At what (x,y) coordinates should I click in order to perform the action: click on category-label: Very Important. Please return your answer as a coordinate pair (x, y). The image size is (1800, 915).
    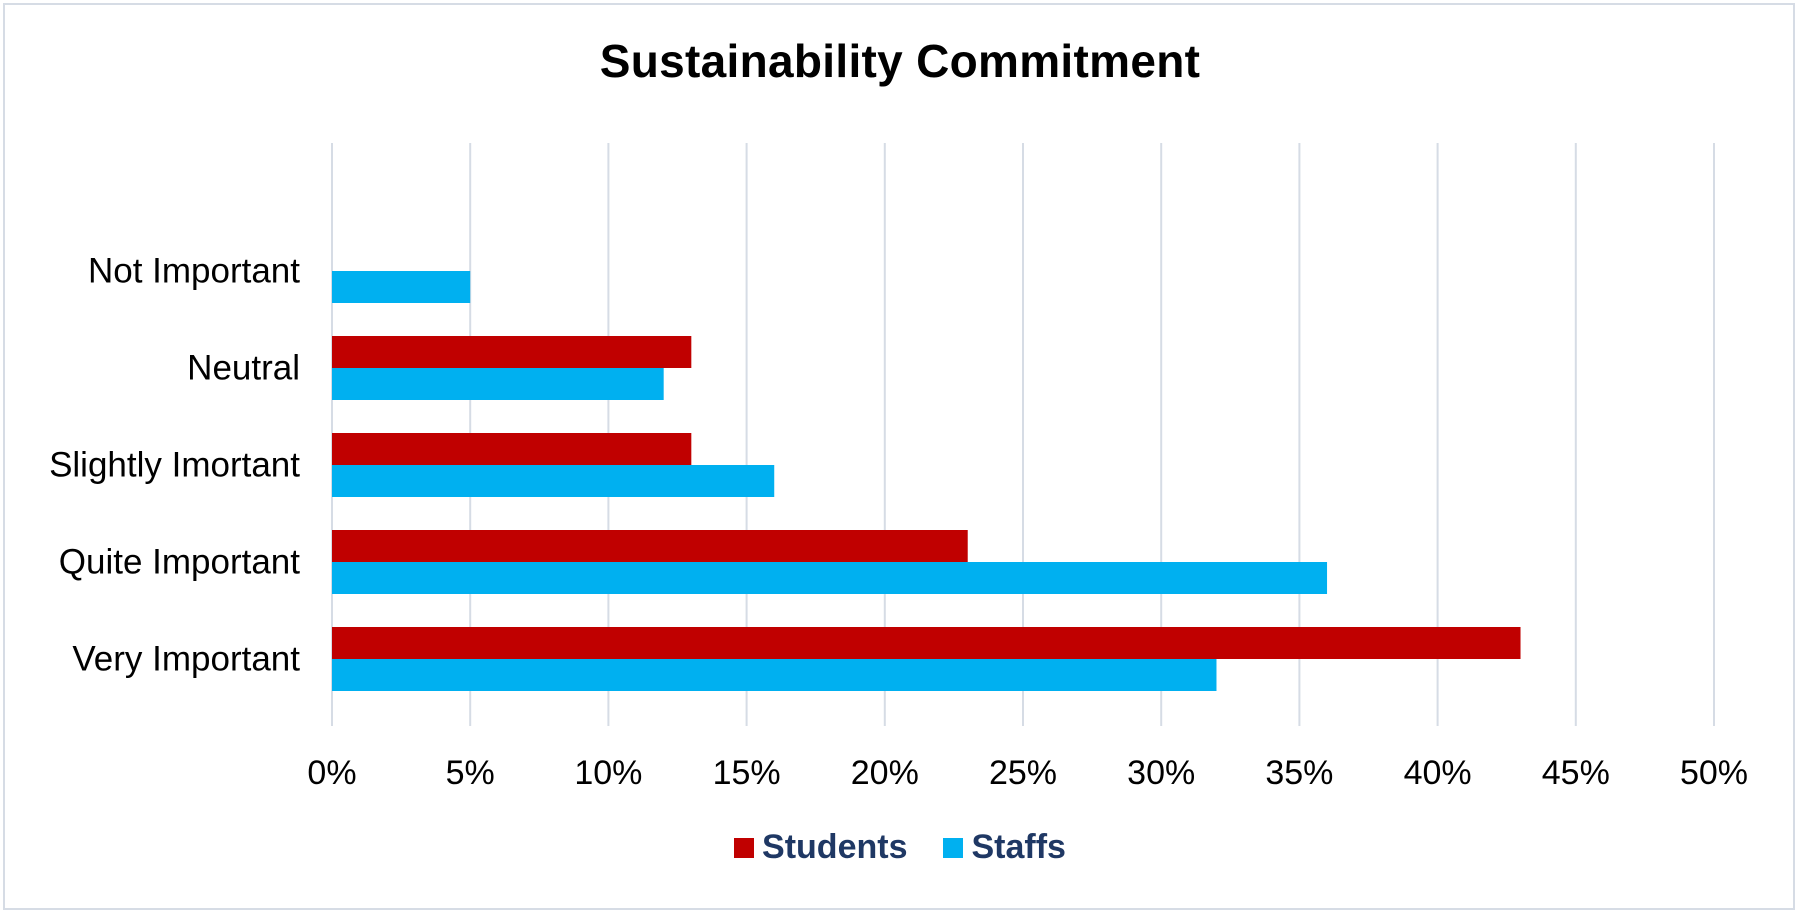
    Looking at the image, I should click on (186, 658).